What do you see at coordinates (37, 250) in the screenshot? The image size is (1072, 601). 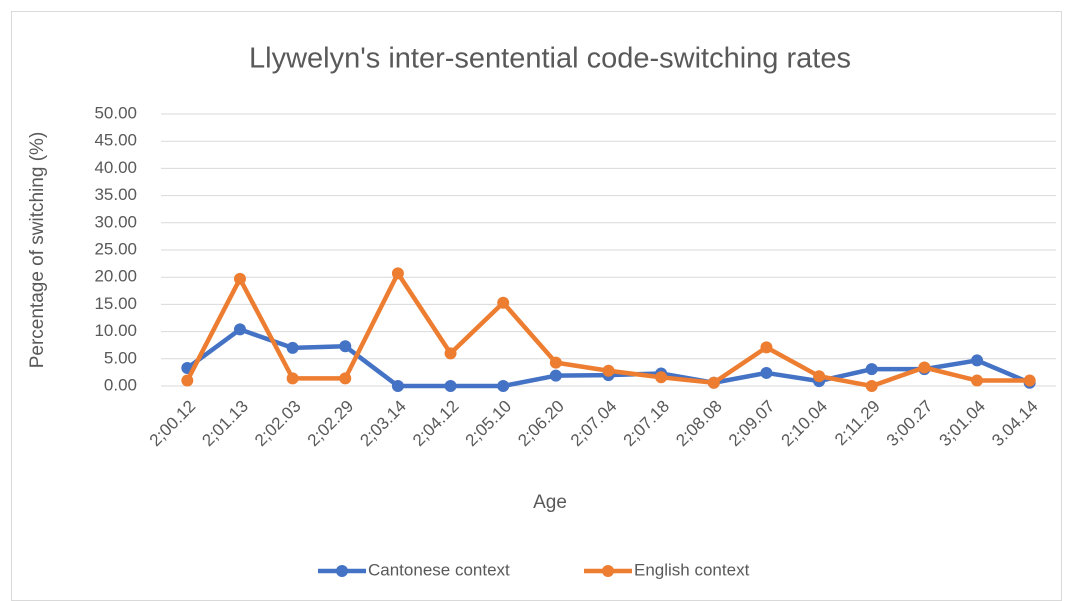 I see `y-axis-label: Percentage of switching (%)` at bounding box center [37, 250].